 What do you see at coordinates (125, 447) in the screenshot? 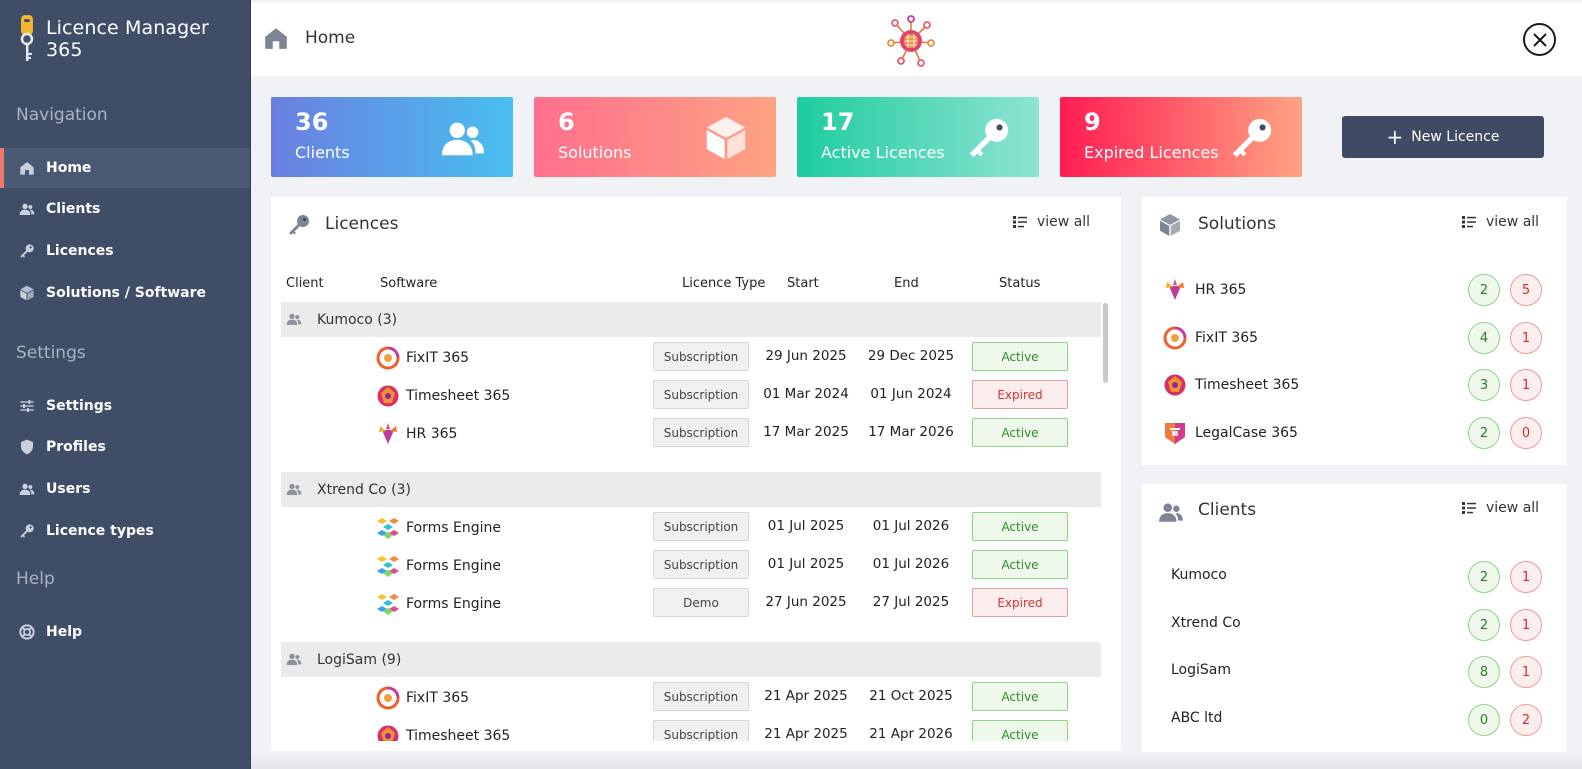
I see `sidebar-item-profiles: Profiles` at bounding box center [125, 447].